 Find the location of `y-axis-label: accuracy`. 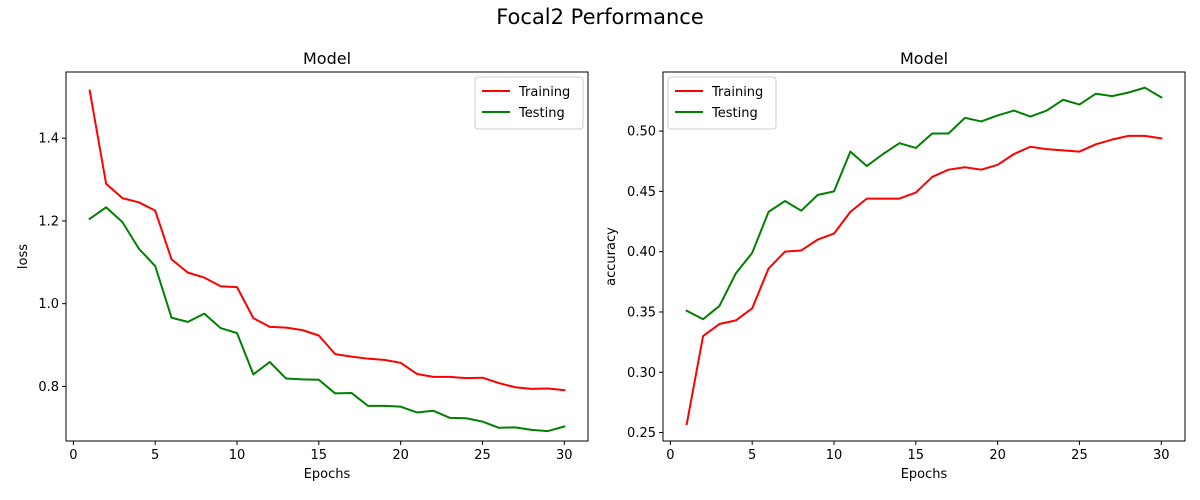

y-axis-label: accuracy is located at coordinates (611, 256).